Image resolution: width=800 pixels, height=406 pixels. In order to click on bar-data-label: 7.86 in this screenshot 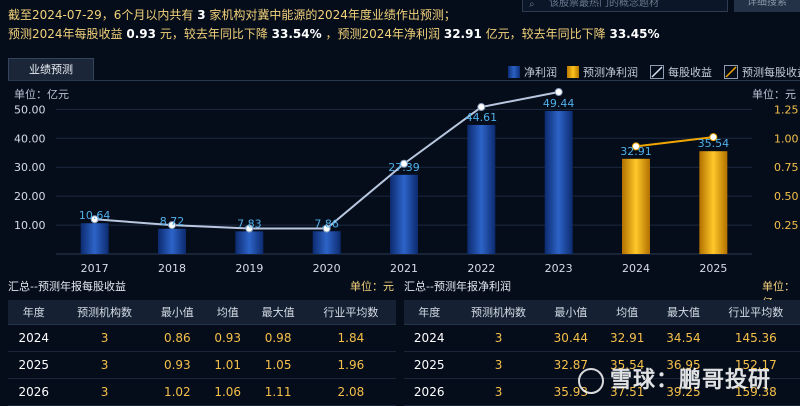, I will do `click(326, 223)`.